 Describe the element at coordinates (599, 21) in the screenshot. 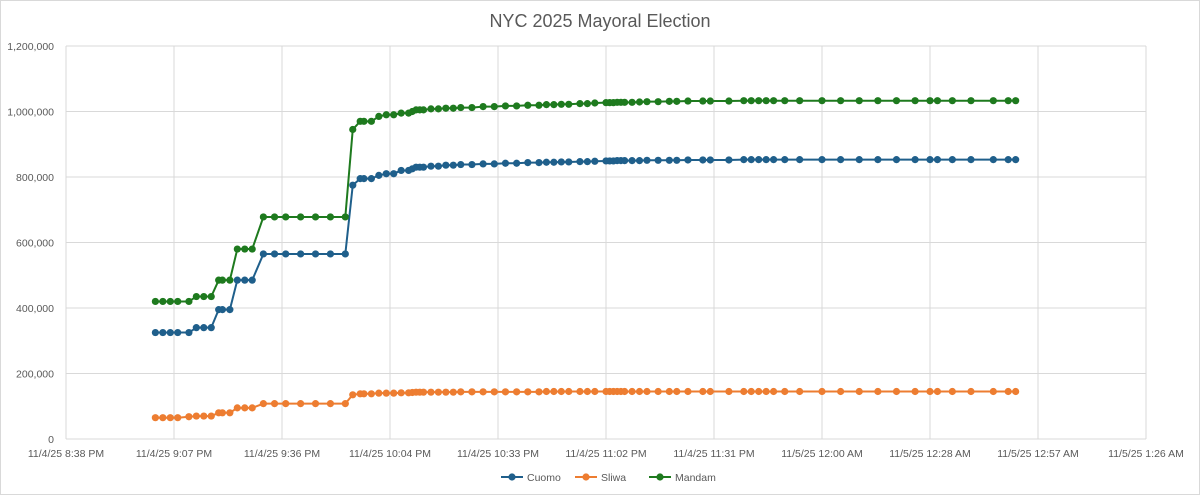

I see `chart-title: NYC 2025 Mayoral Election` at that location.